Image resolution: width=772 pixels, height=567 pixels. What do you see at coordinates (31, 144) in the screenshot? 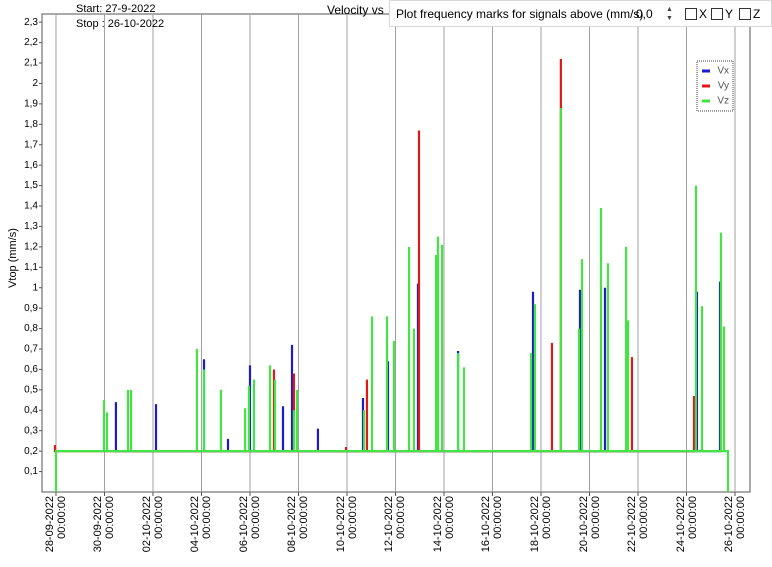
I see `y-tick-label: 1,7` at bounding box center [31, 144].